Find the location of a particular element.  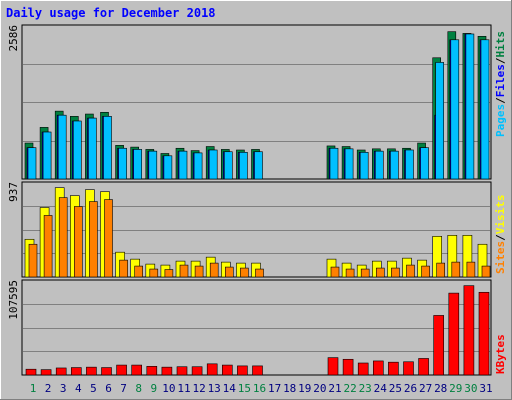

day-label: 14 is located at coordinates (230, 388).